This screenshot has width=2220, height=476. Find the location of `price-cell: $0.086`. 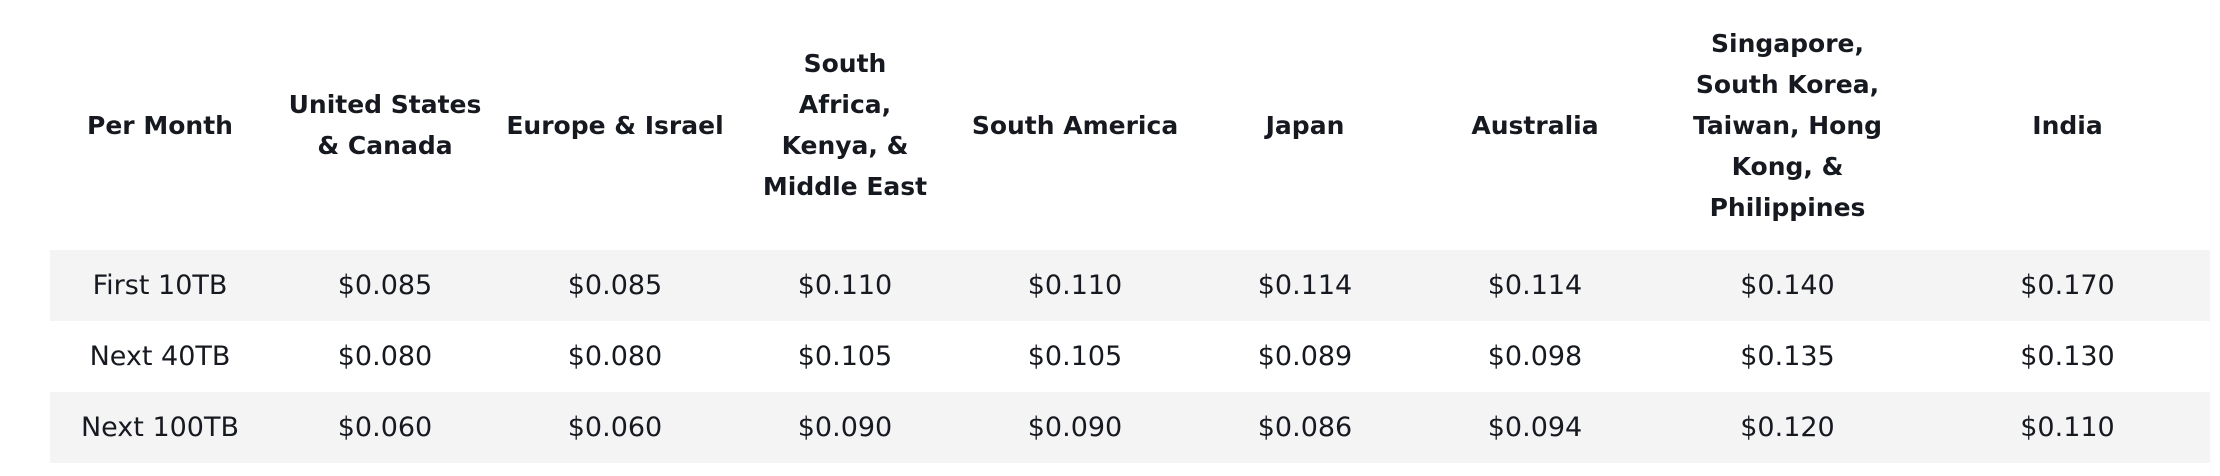

price-cell: $0.086 is located at coordinates (1305, 427).